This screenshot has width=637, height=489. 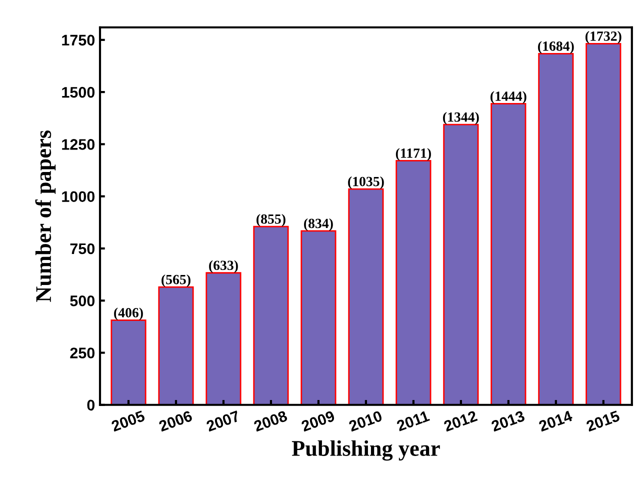 I want to click on x-tick-label: 2009, so click(x=318, y=421).